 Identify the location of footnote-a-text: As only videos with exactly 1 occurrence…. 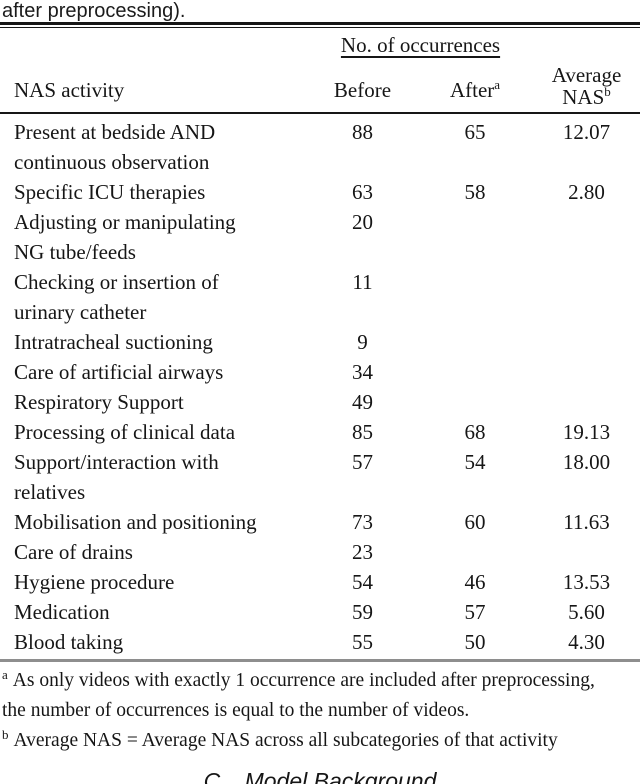
(298, 695).